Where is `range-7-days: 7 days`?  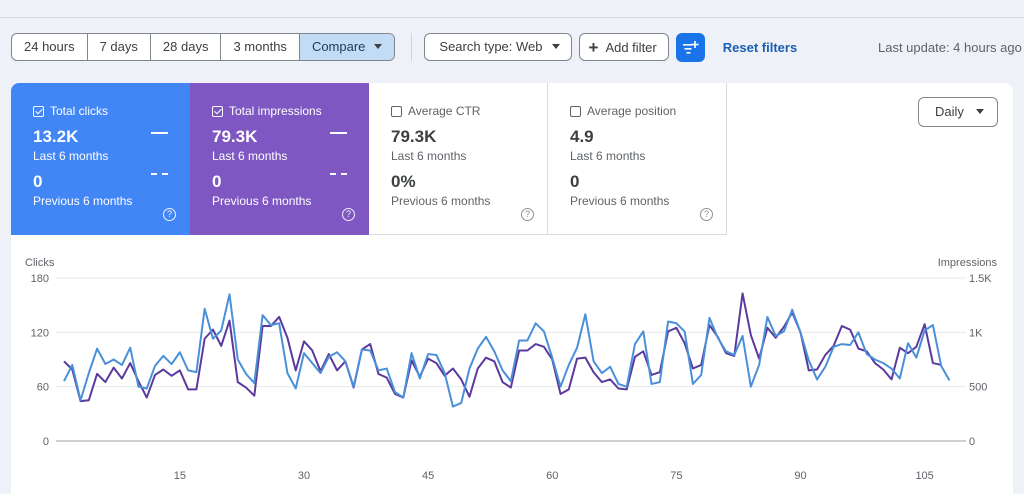
range-7-days: 7 days is located at coordinates (119, 47).